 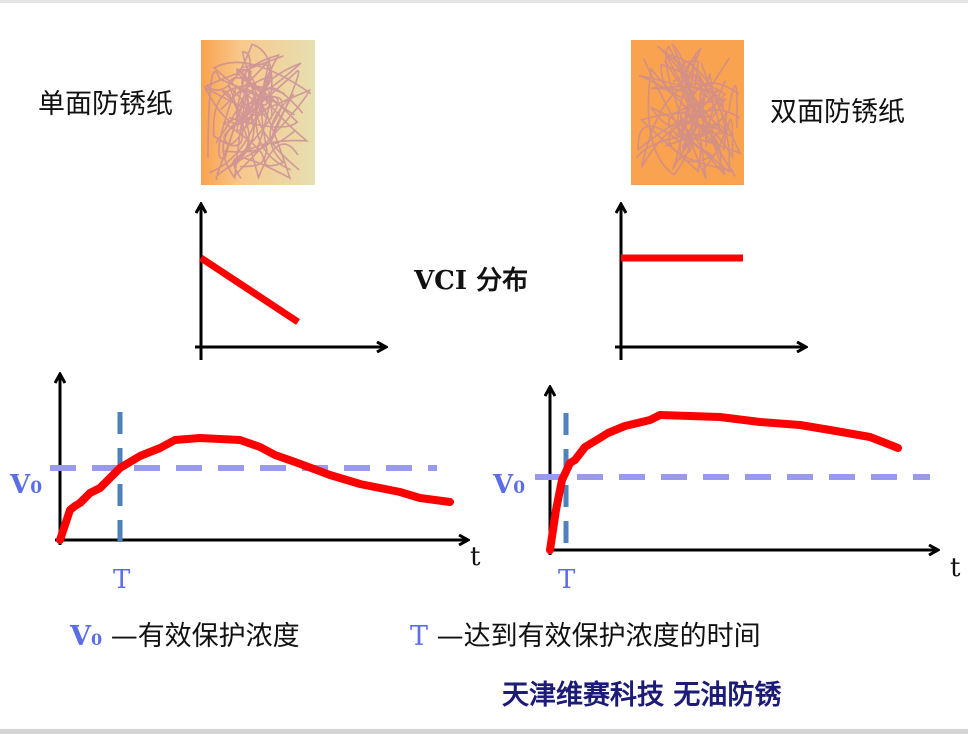 What do you see at coordinates (837, 112) in the screenshot?
I see `double-side-label: 双面防锈纸` at bounding box center [837, 112].